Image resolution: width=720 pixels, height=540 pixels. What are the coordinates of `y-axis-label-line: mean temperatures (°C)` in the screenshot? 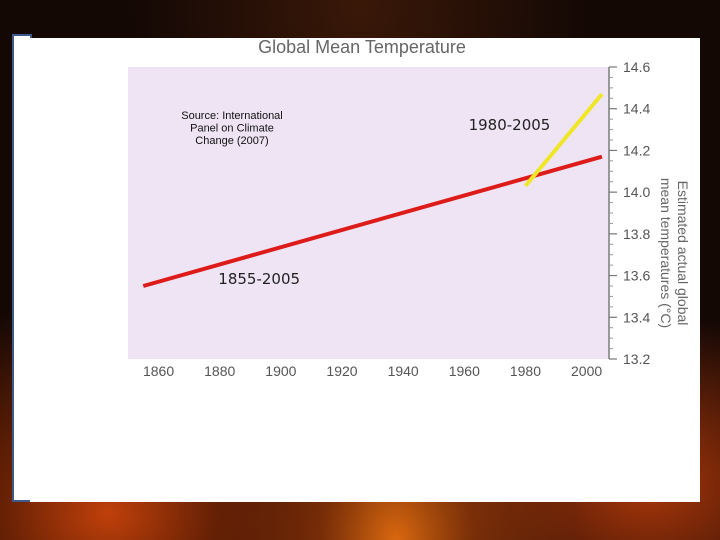 It's located at (666, 253).